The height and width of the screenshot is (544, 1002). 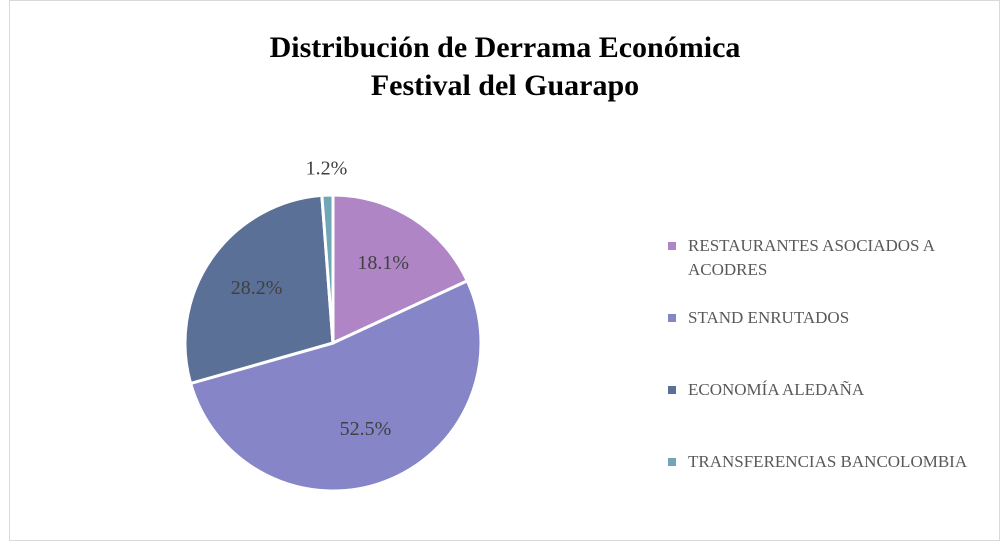 I want to click on data-label: 28.2%, so click(x=257, y=288).